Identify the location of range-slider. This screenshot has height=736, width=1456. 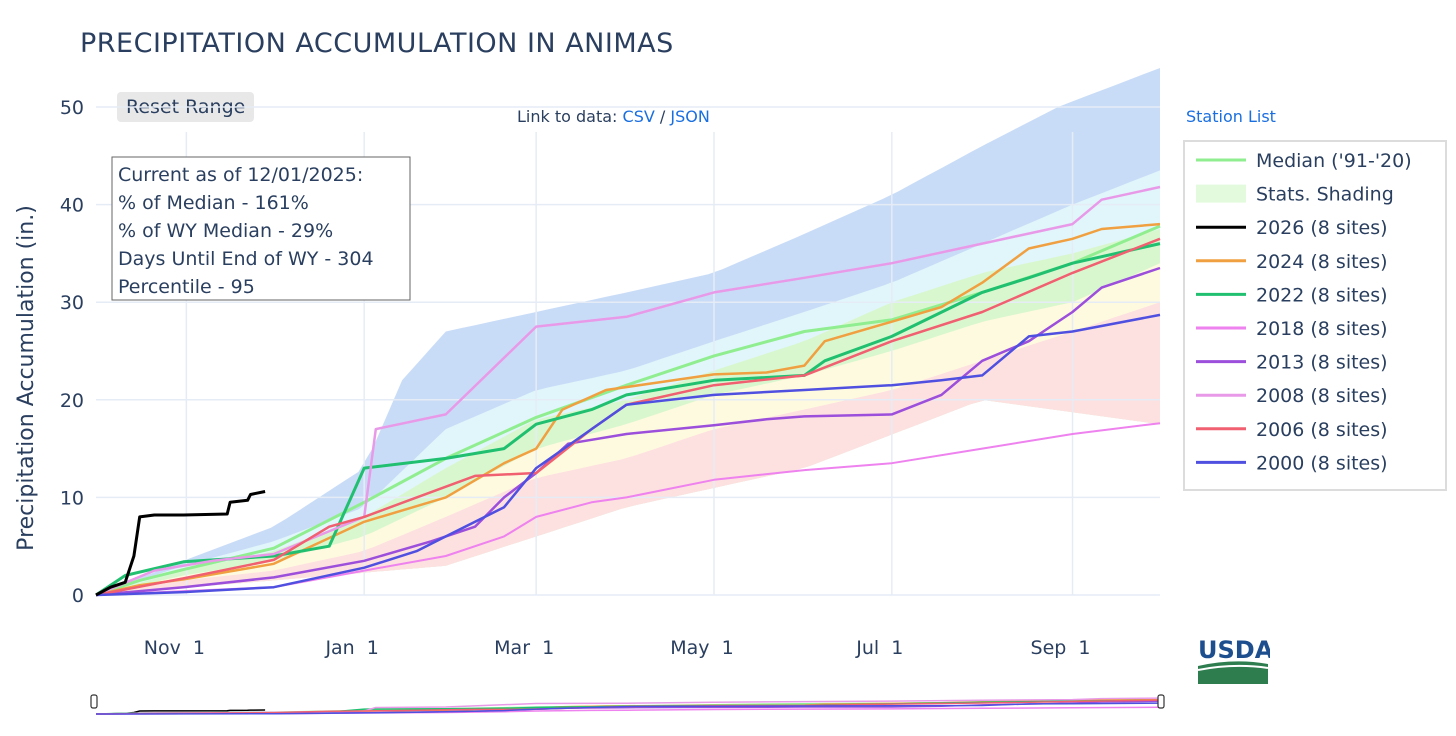
(627, 703).